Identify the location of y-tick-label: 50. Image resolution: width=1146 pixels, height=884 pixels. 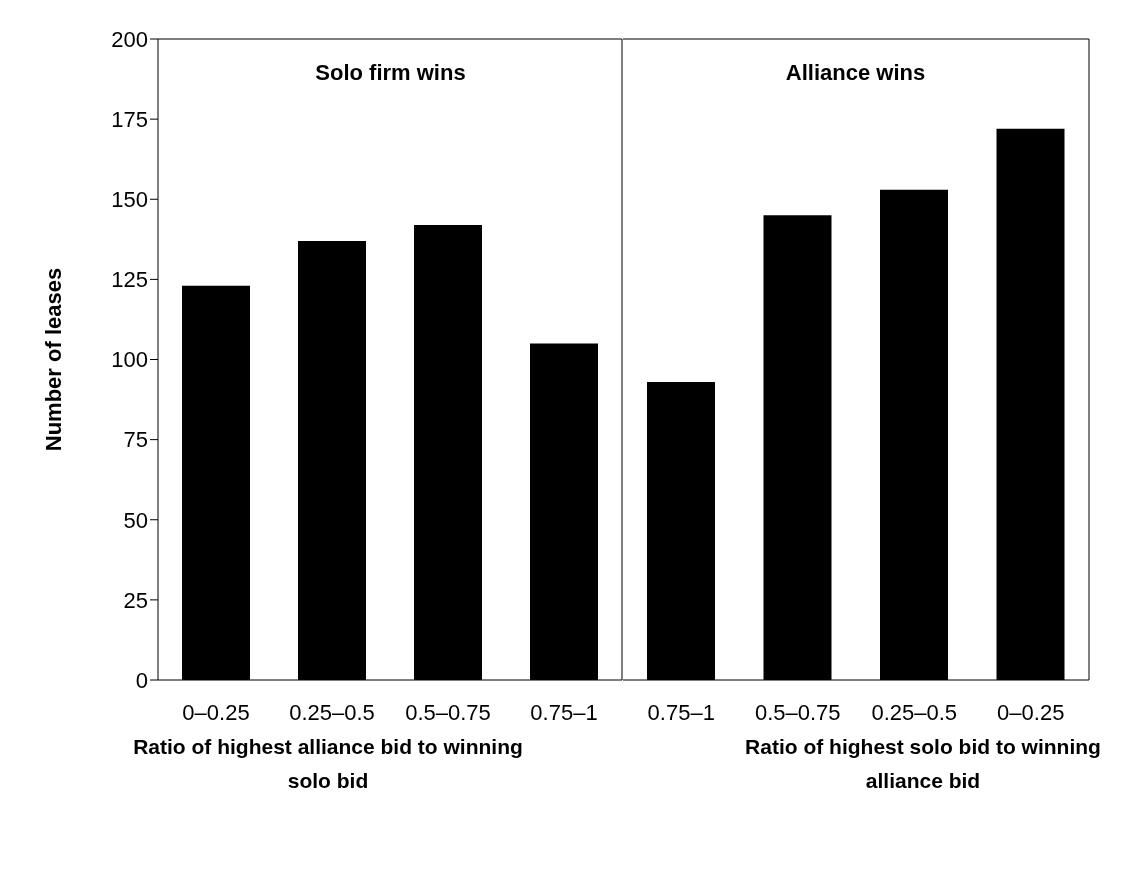
(135, 520).